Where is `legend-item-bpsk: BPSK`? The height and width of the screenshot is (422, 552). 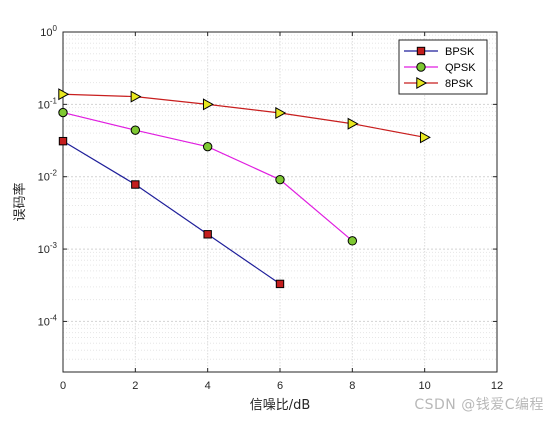
legend-item-bpsk: BPSK is located at coordinates (439, 52).